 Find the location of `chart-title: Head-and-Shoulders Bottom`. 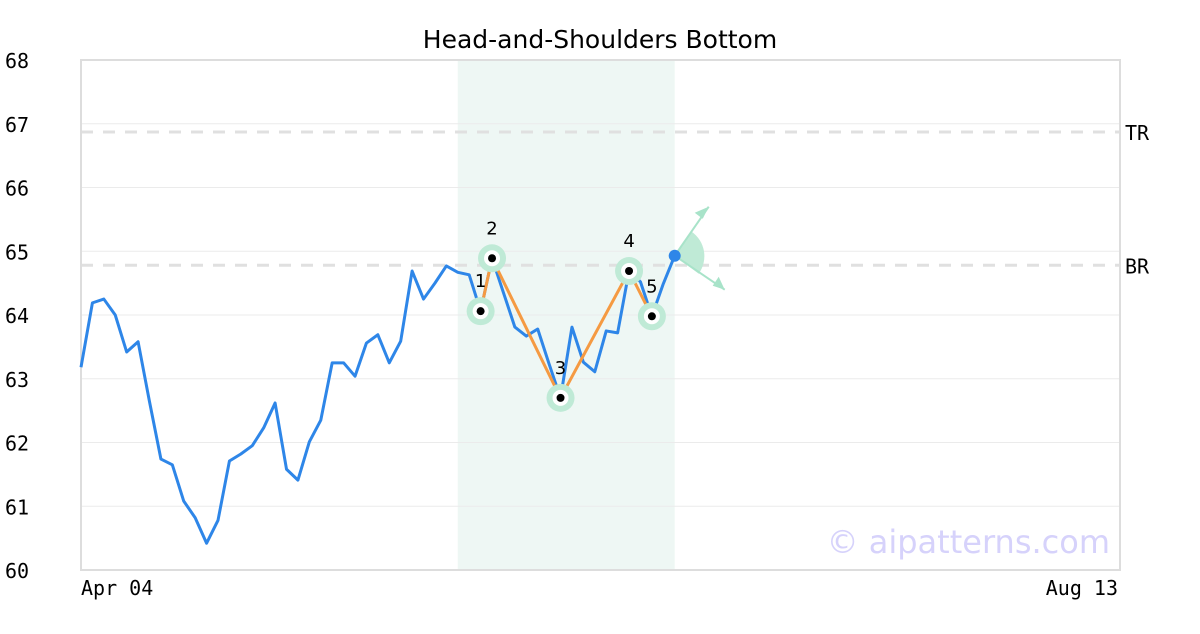

chart-title: Head-and-Shoulders Bottom is located at coordinates (600, 39).